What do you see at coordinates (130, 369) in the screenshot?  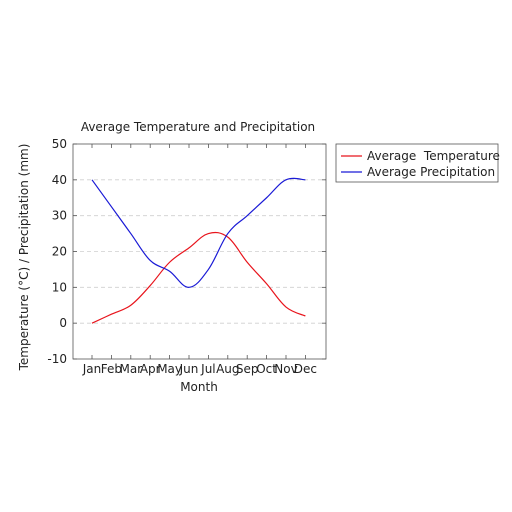 I see `x-tick-label: Mar` at bounding box center [130, 369].